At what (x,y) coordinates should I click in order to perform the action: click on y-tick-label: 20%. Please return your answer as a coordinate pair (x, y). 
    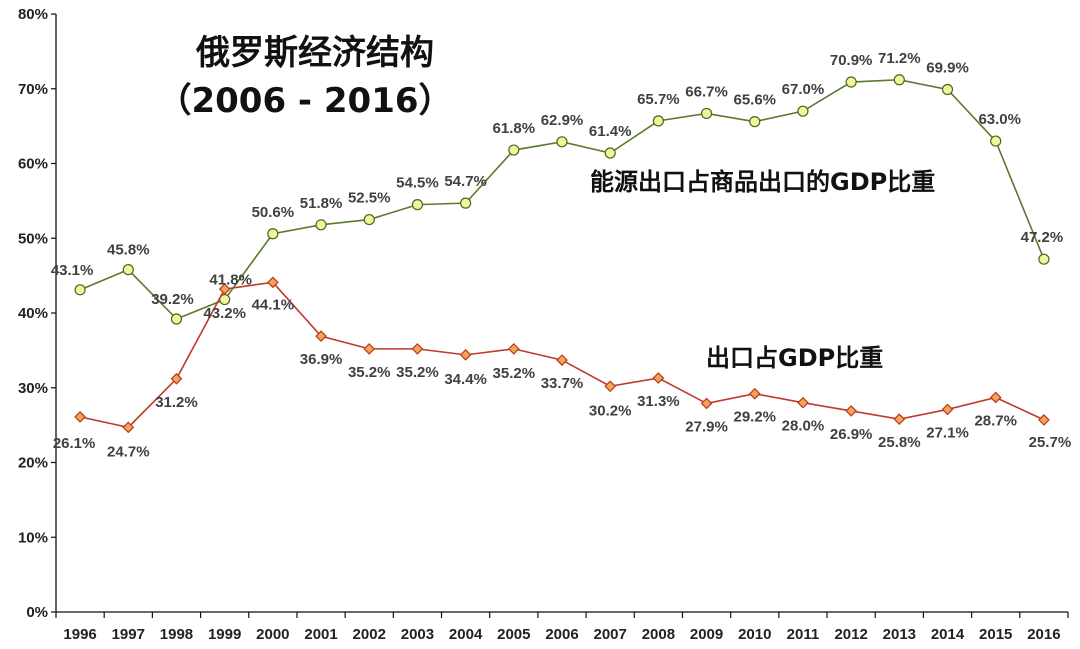
    Looking at the image, I should click on (33, 463).